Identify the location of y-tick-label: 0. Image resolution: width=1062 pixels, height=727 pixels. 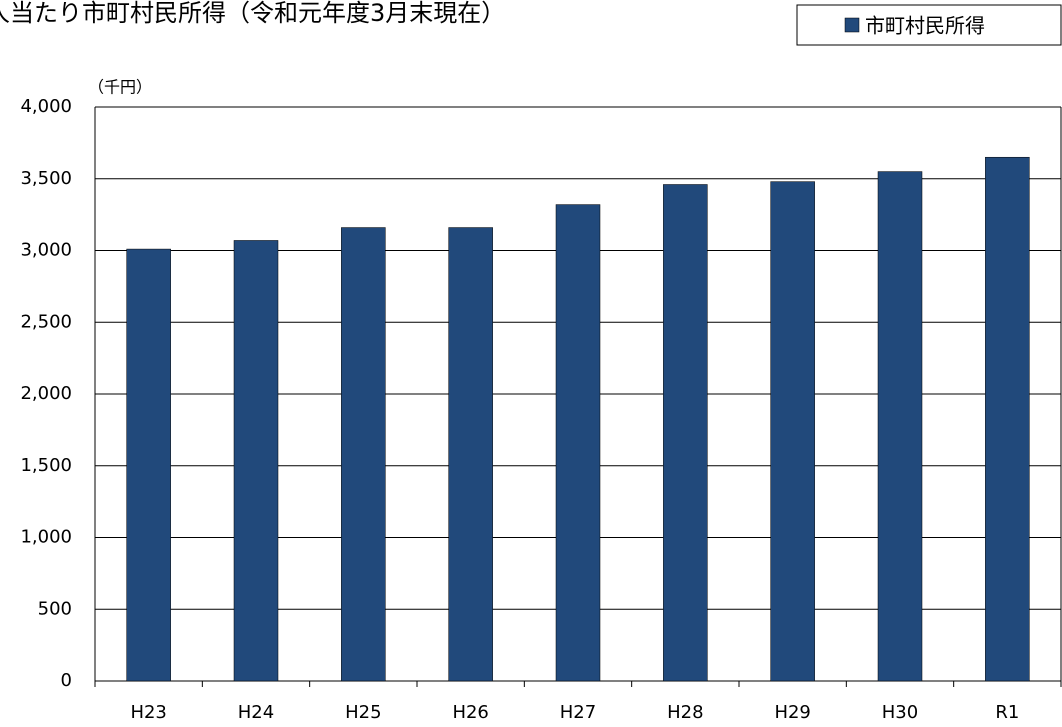
(66, 680).